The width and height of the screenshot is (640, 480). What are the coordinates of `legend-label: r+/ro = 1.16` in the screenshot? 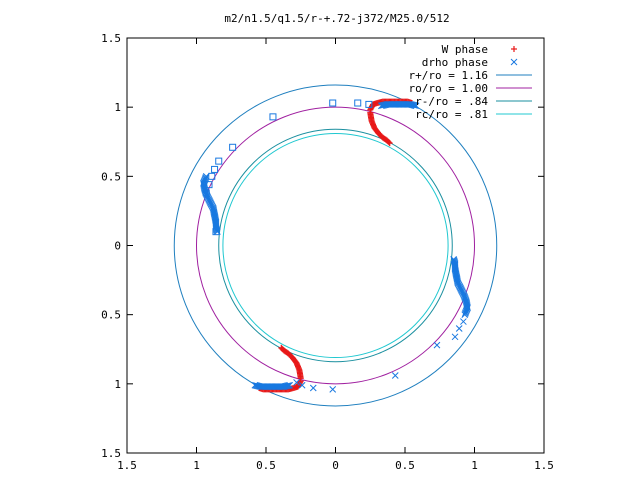 It's located at (448, 75).